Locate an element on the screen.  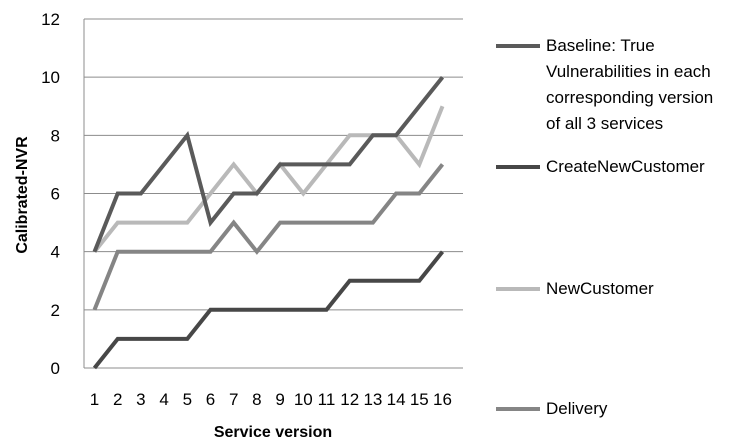
x-tick-label: 14 is located at coordinates (396, 399).